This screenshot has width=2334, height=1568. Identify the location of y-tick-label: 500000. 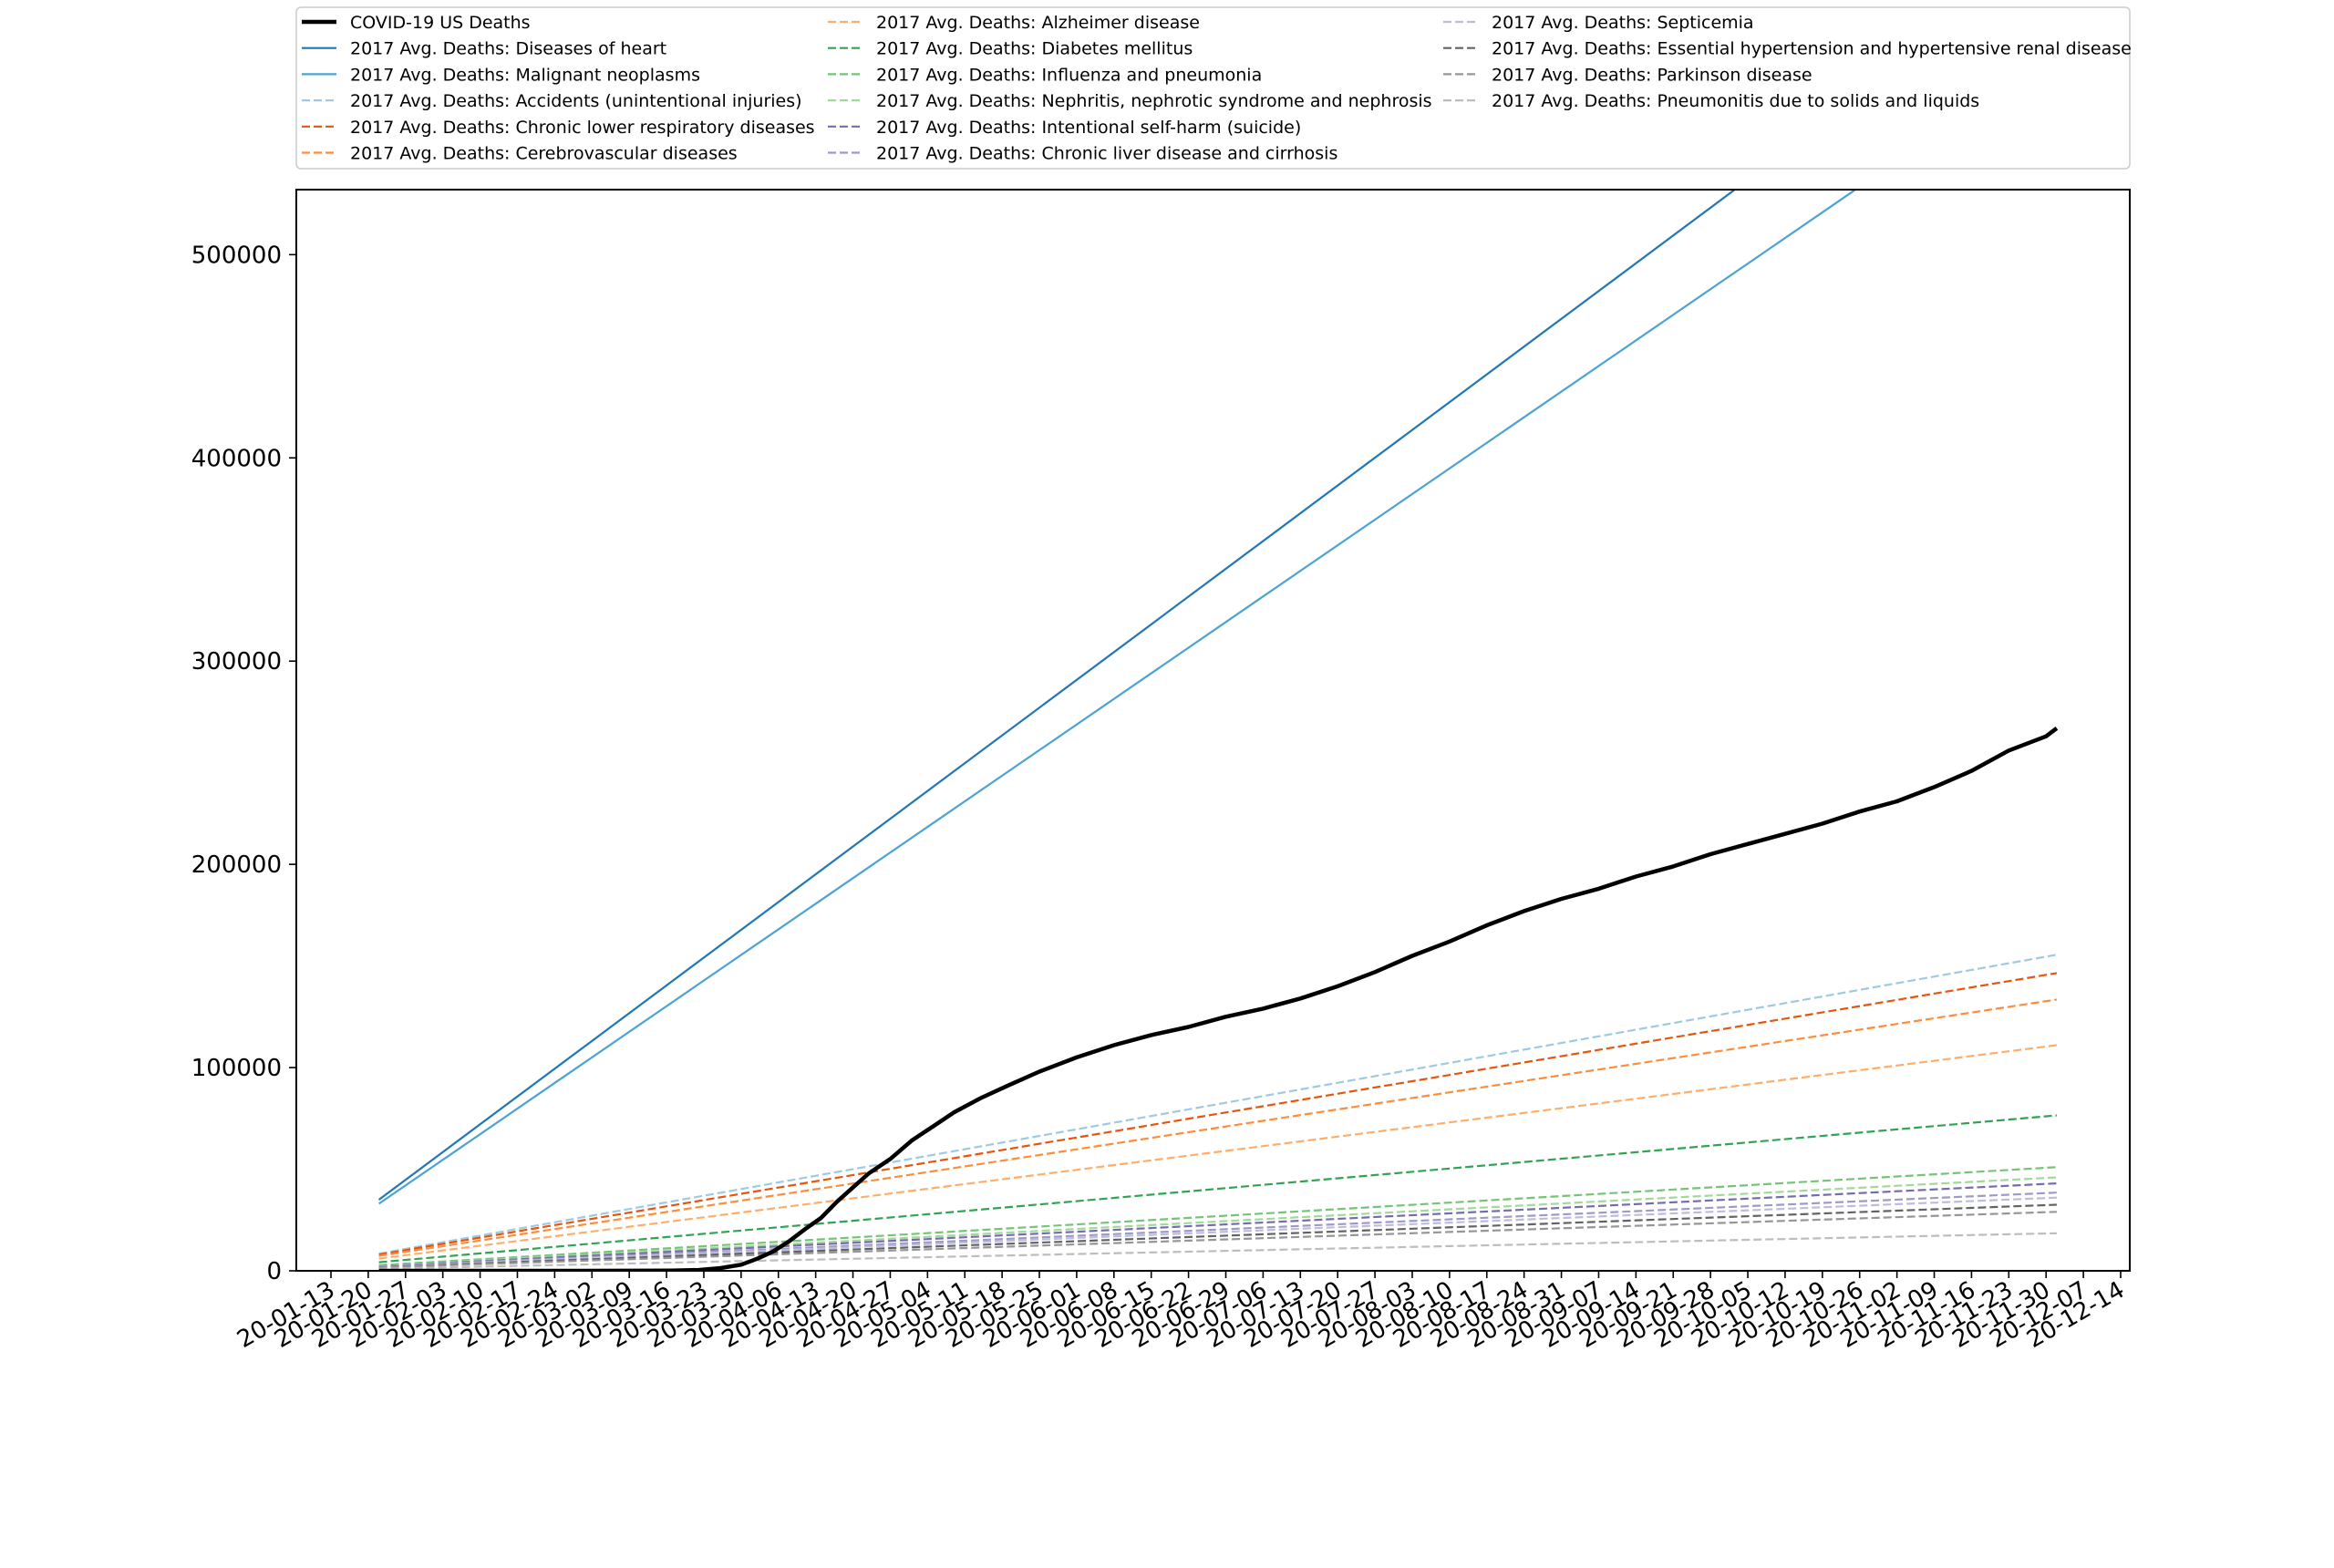
(236, 255).